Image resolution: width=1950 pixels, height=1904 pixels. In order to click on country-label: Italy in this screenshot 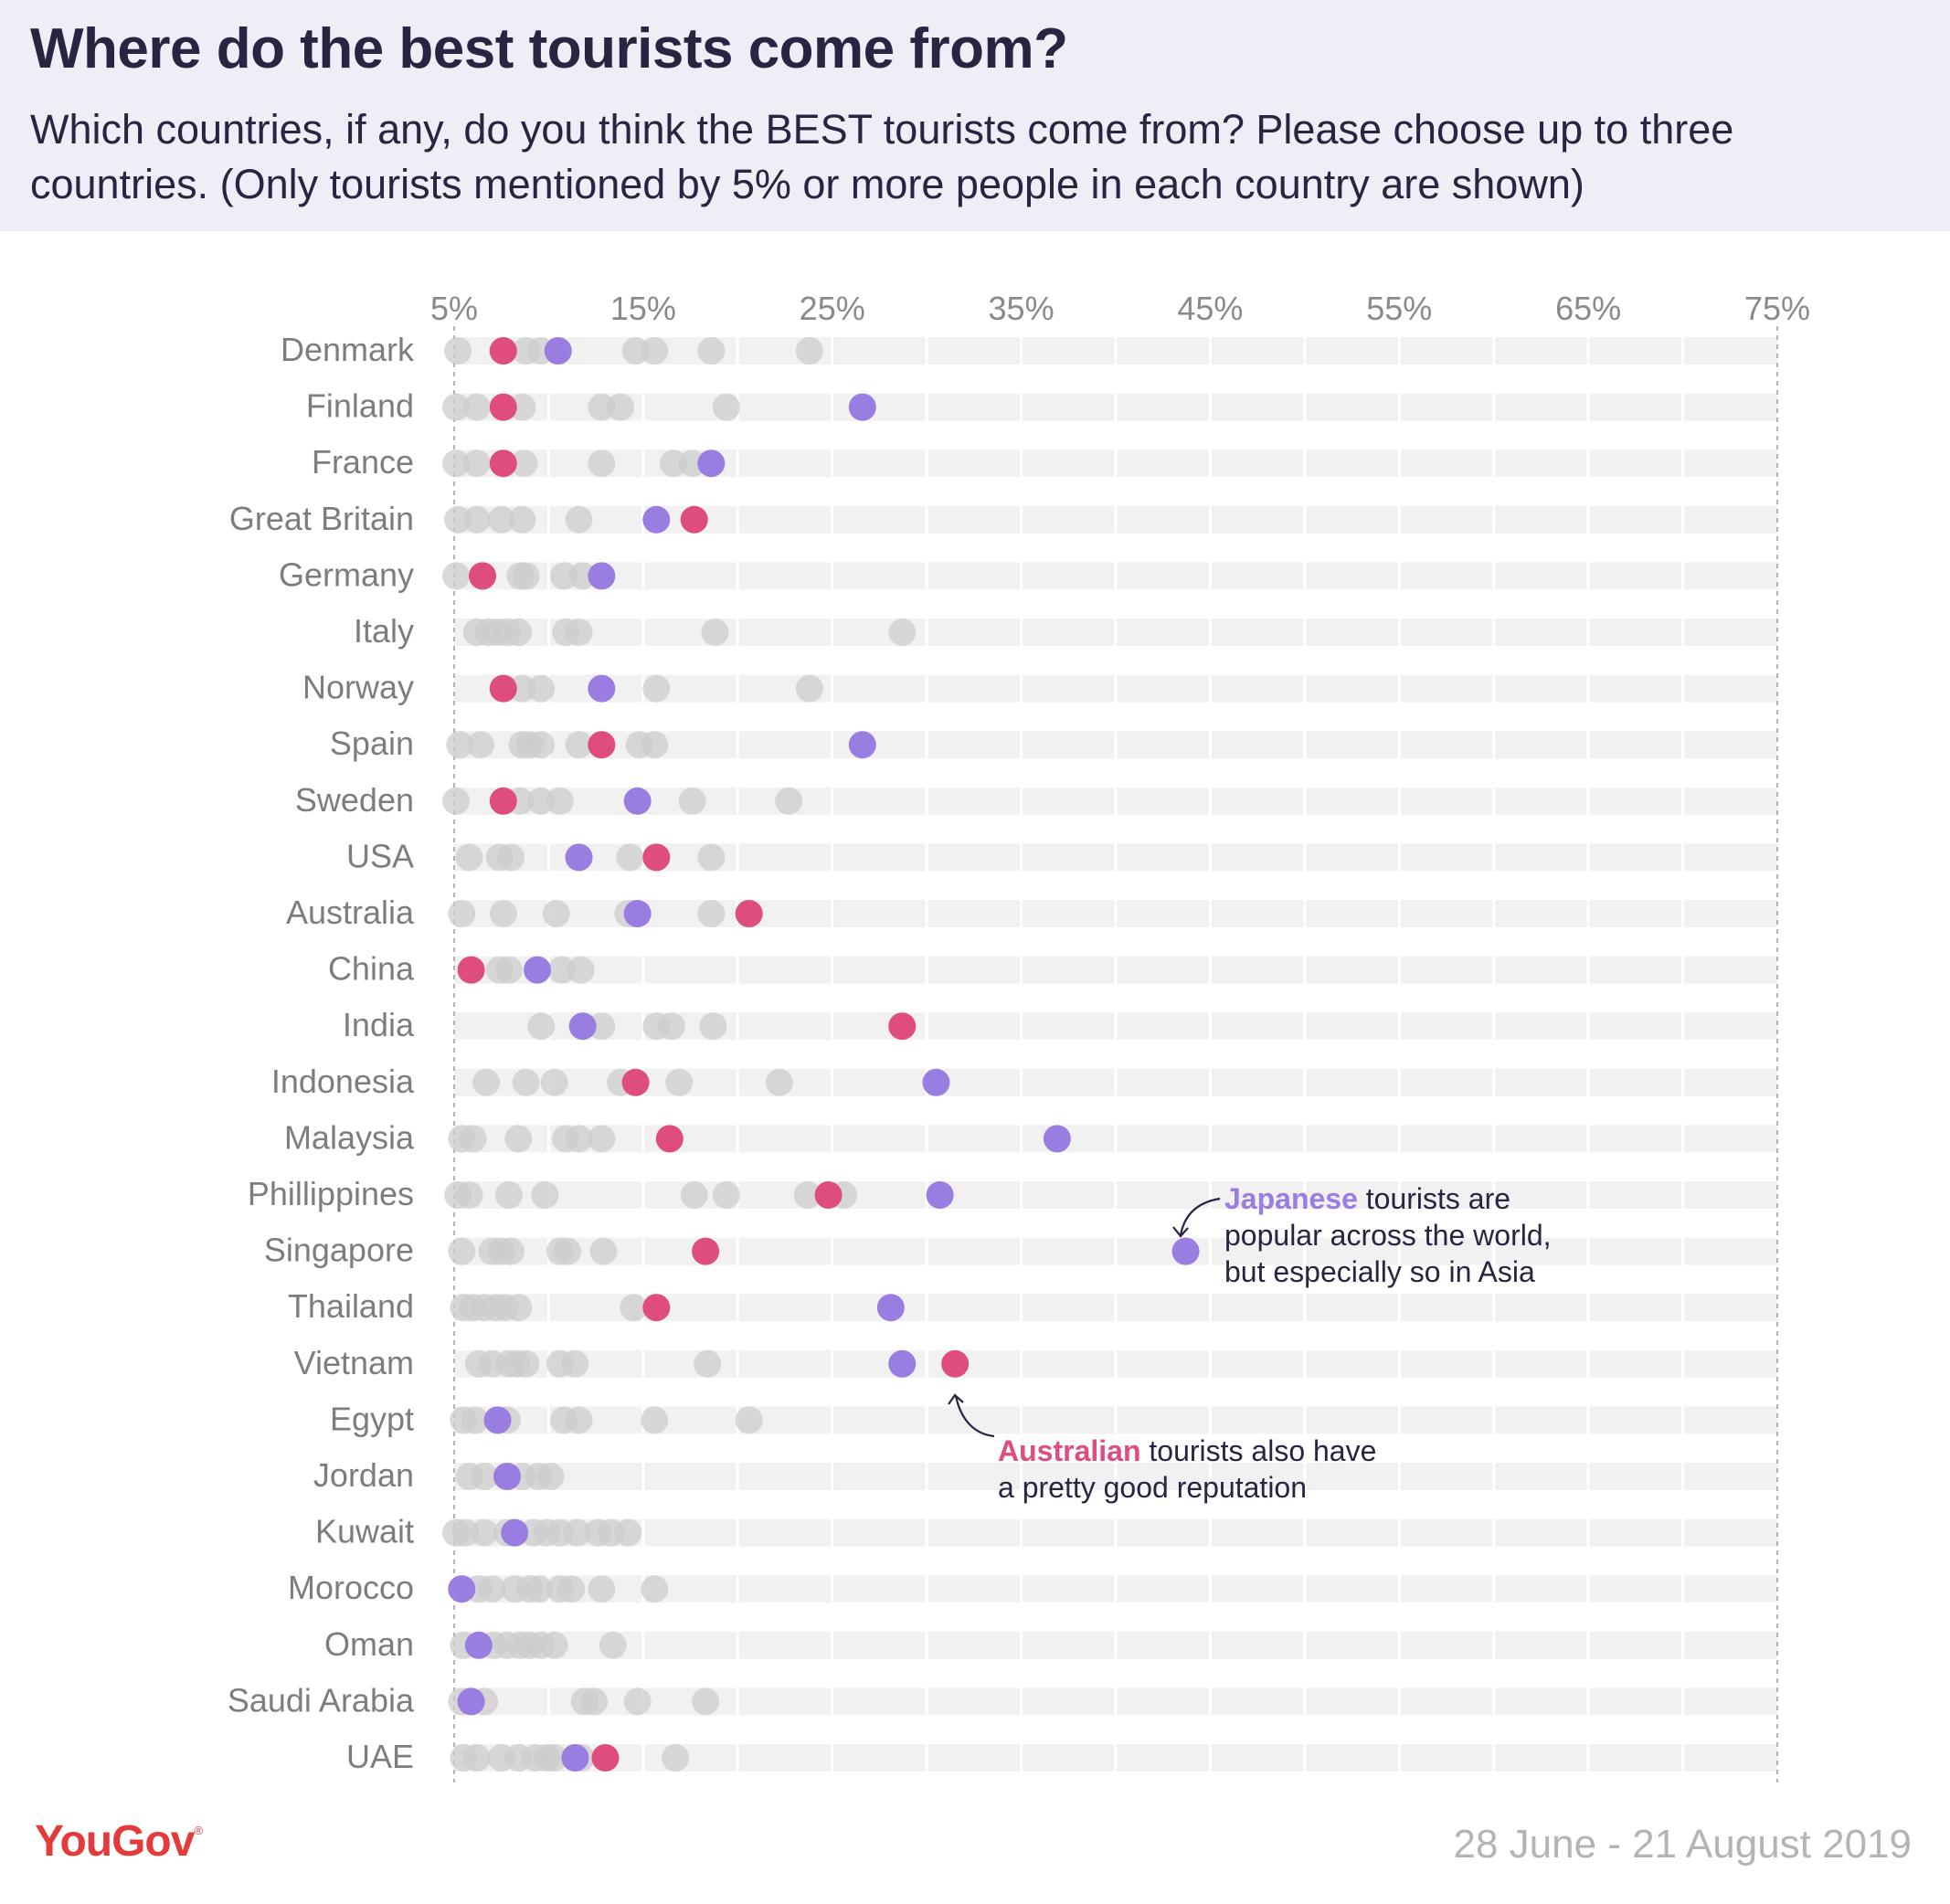, I will do `click(384, 631)`.